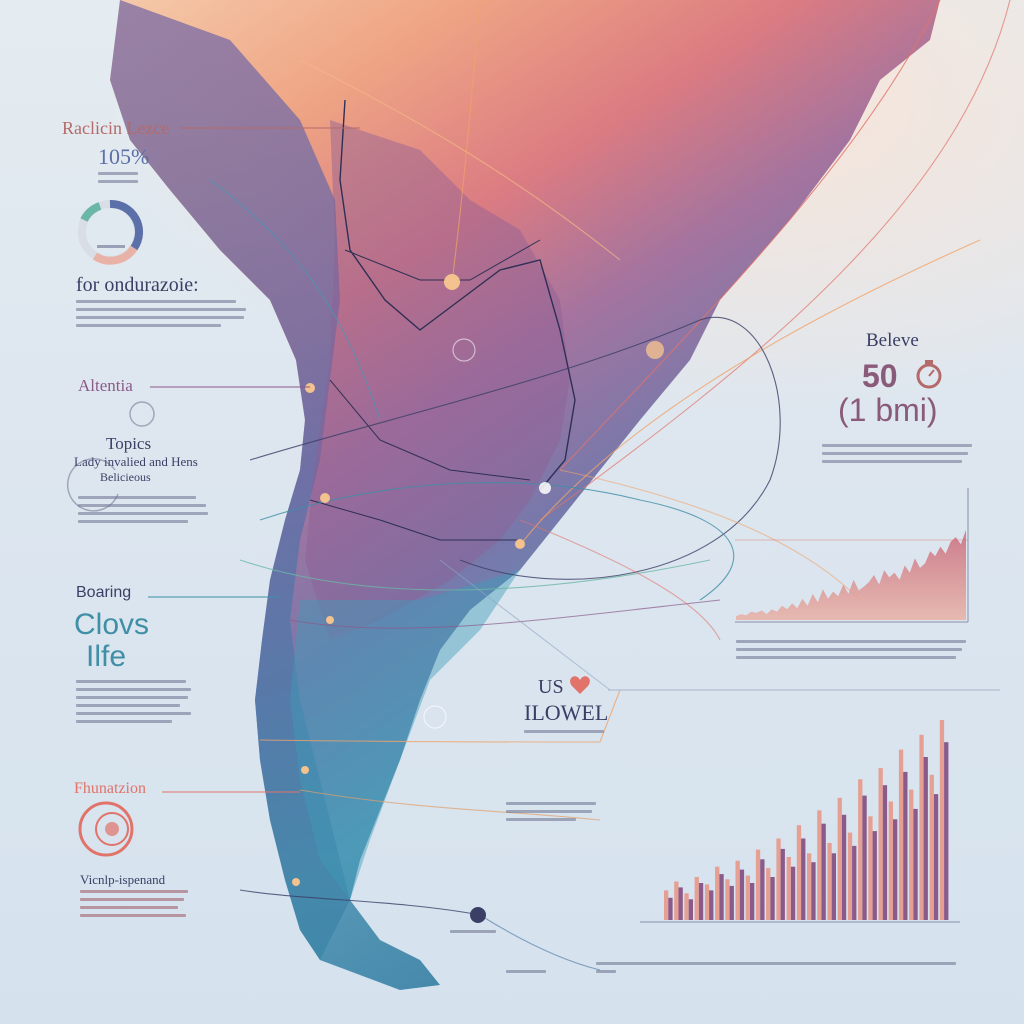 Image resolution: width=1024 pixels, height=1024 pixels. What do you see at coordinates (566, 712) in the screenshot?
I see `brand-line-2: ILOWEL` at bounding box center [566, 712].